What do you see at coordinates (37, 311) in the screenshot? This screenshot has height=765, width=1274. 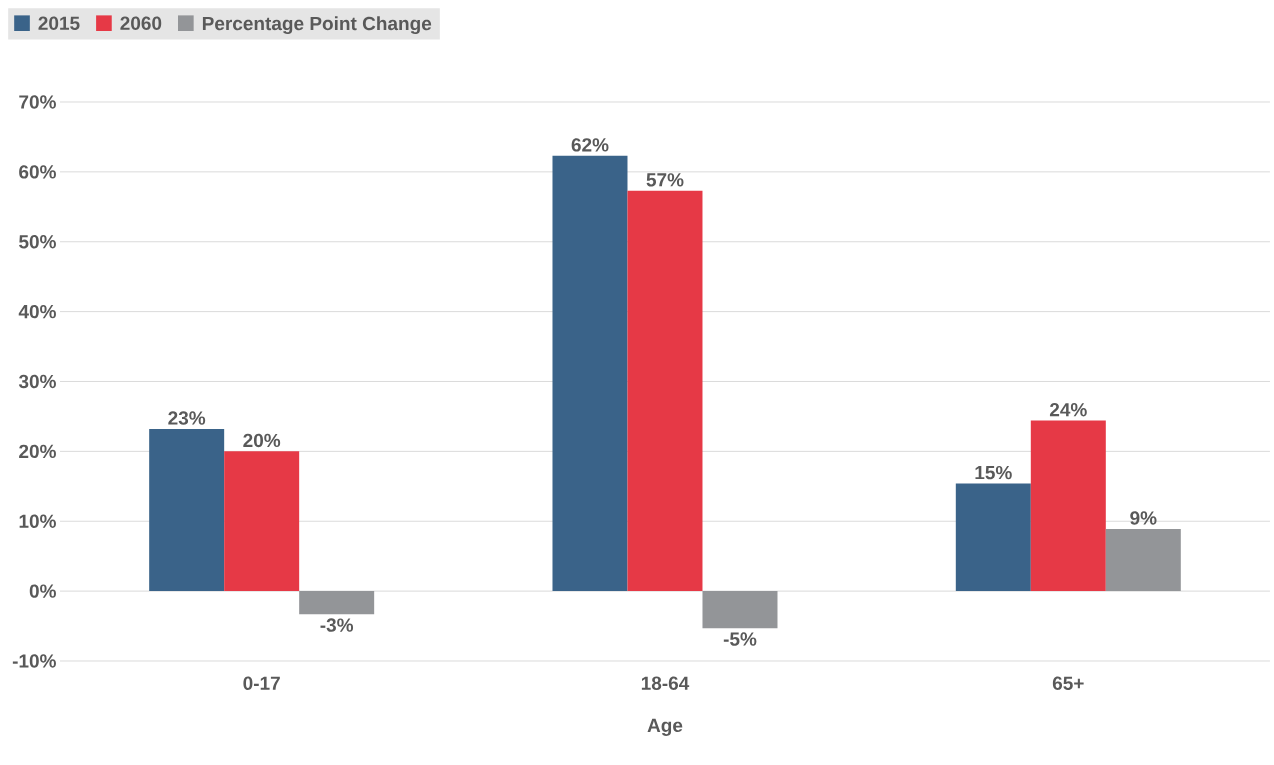 I see `y-tick-label: 40%` at bounding box center [37, 311].